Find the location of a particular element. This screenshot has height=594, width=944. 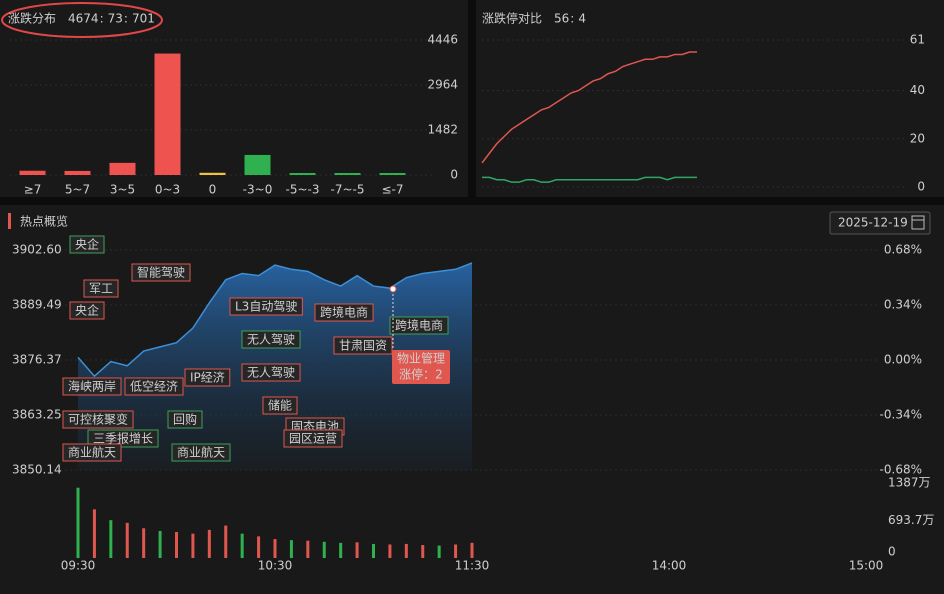

summary-count: 4 is located at coordinates (582, 19).